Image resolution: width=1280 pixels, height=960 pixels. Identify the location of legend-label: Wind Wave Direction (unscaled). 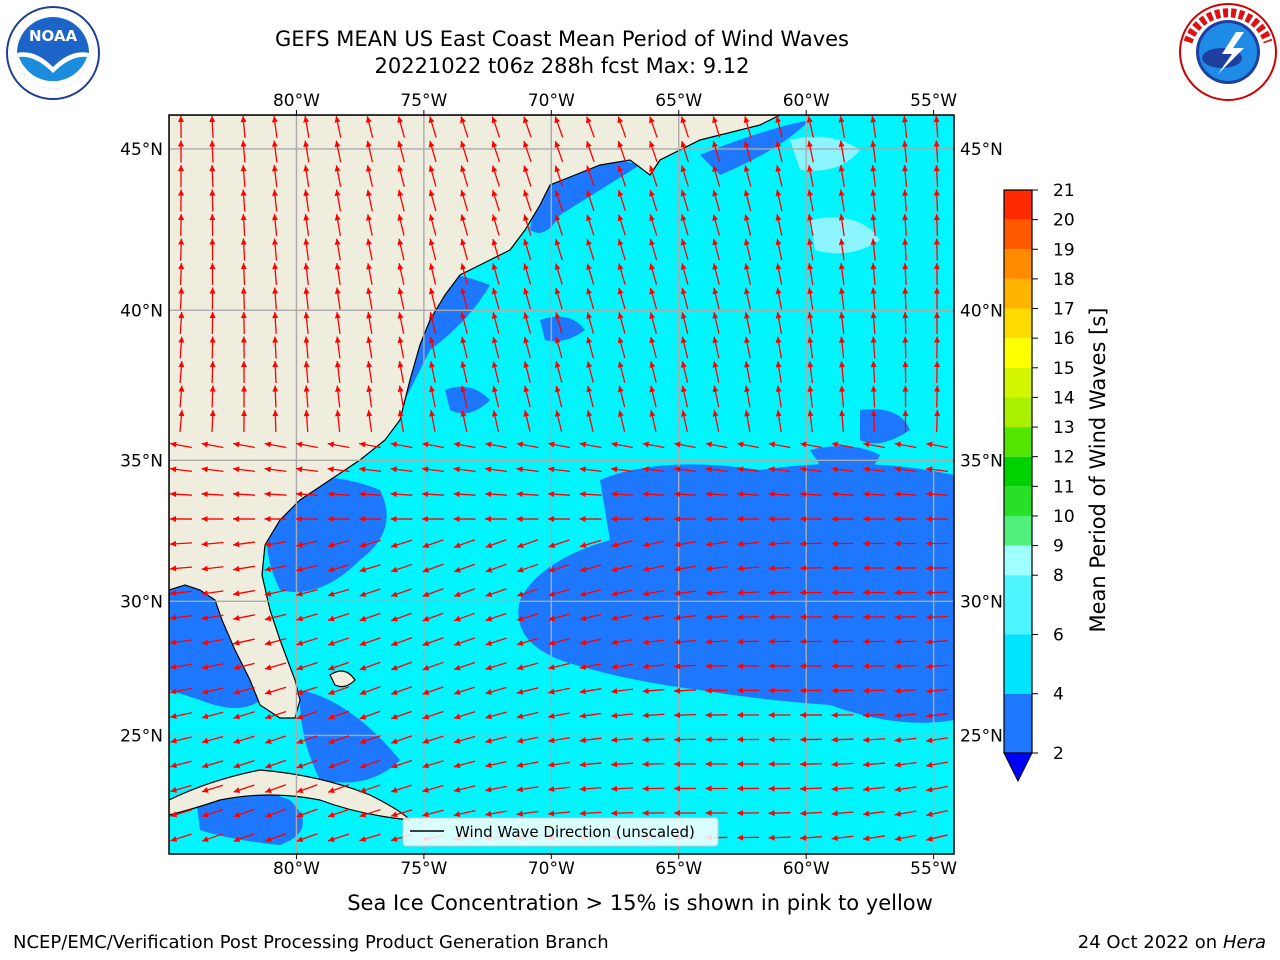
(575, 832).